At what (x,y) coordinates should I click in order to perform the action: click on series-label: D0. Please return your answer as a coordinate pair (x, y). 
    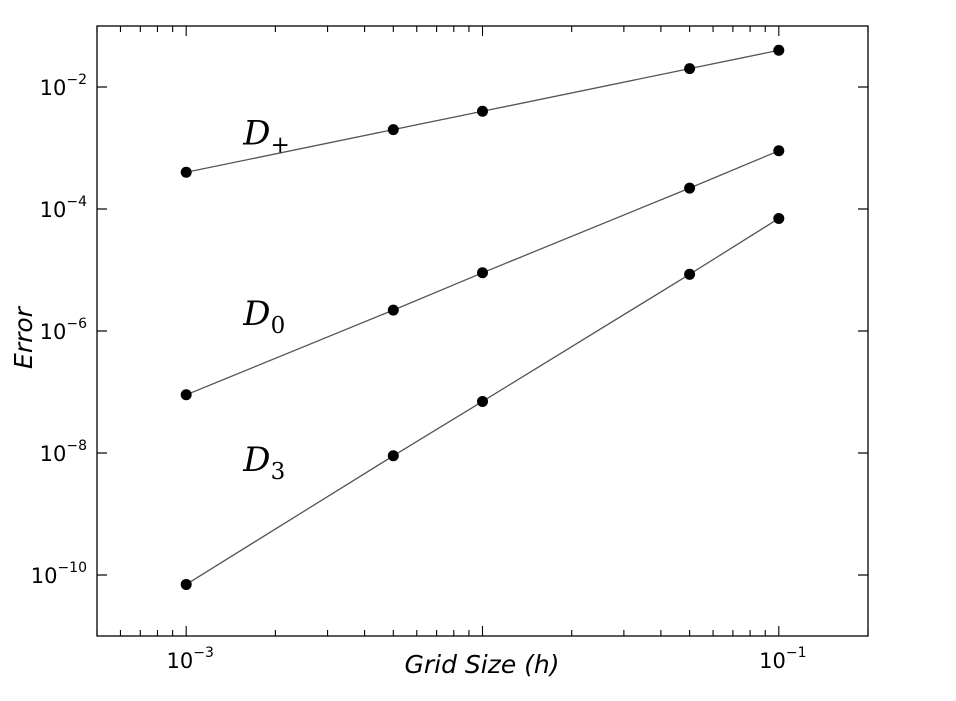
    Looking at the image, I should click on (263, 316).